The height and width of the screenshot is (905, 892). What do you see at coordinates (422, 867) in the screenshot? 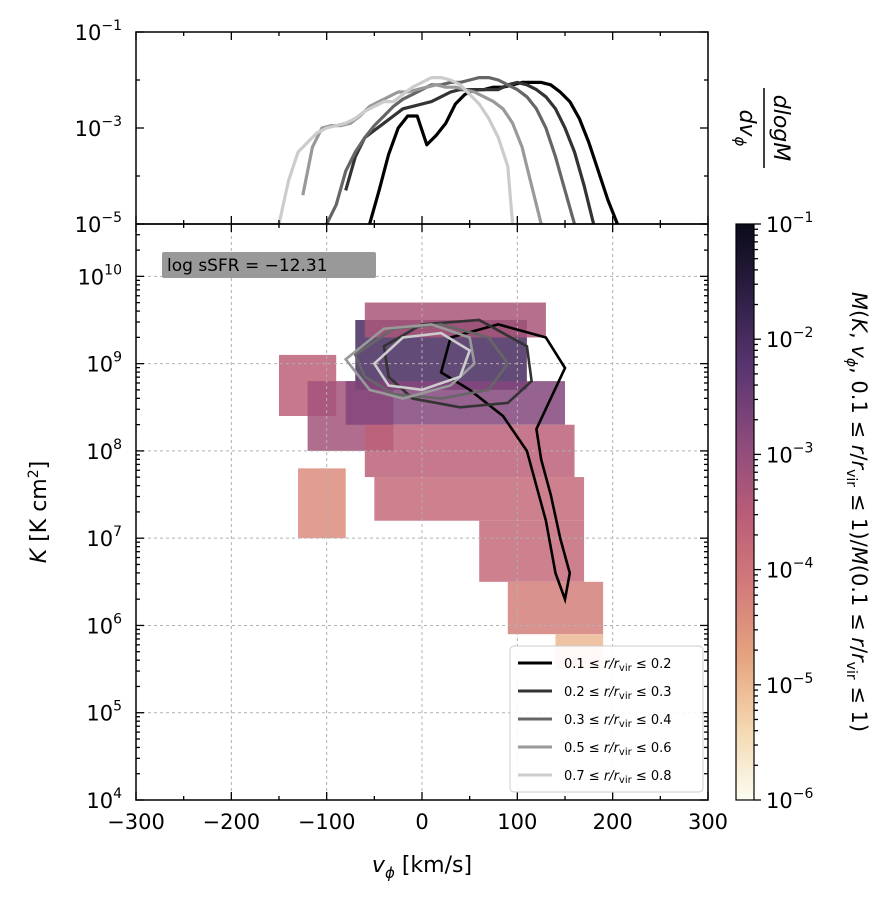
I see `x-axis-label: vϕ [km/s]` at bounding box center [422, 867].